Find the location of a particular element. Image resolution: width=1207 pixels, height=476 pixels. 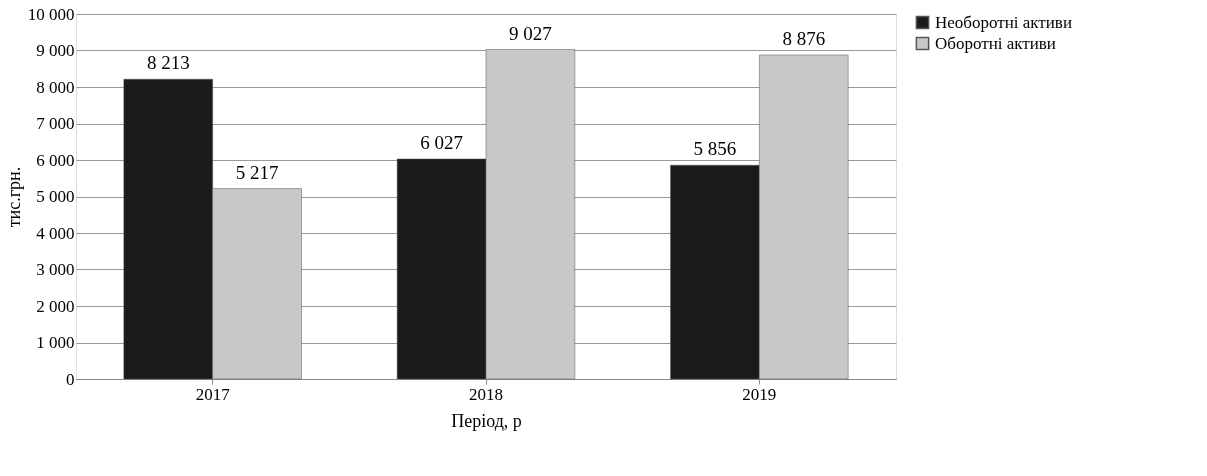

y-tick-label: 5 000 is located at coordinates (55, 196).